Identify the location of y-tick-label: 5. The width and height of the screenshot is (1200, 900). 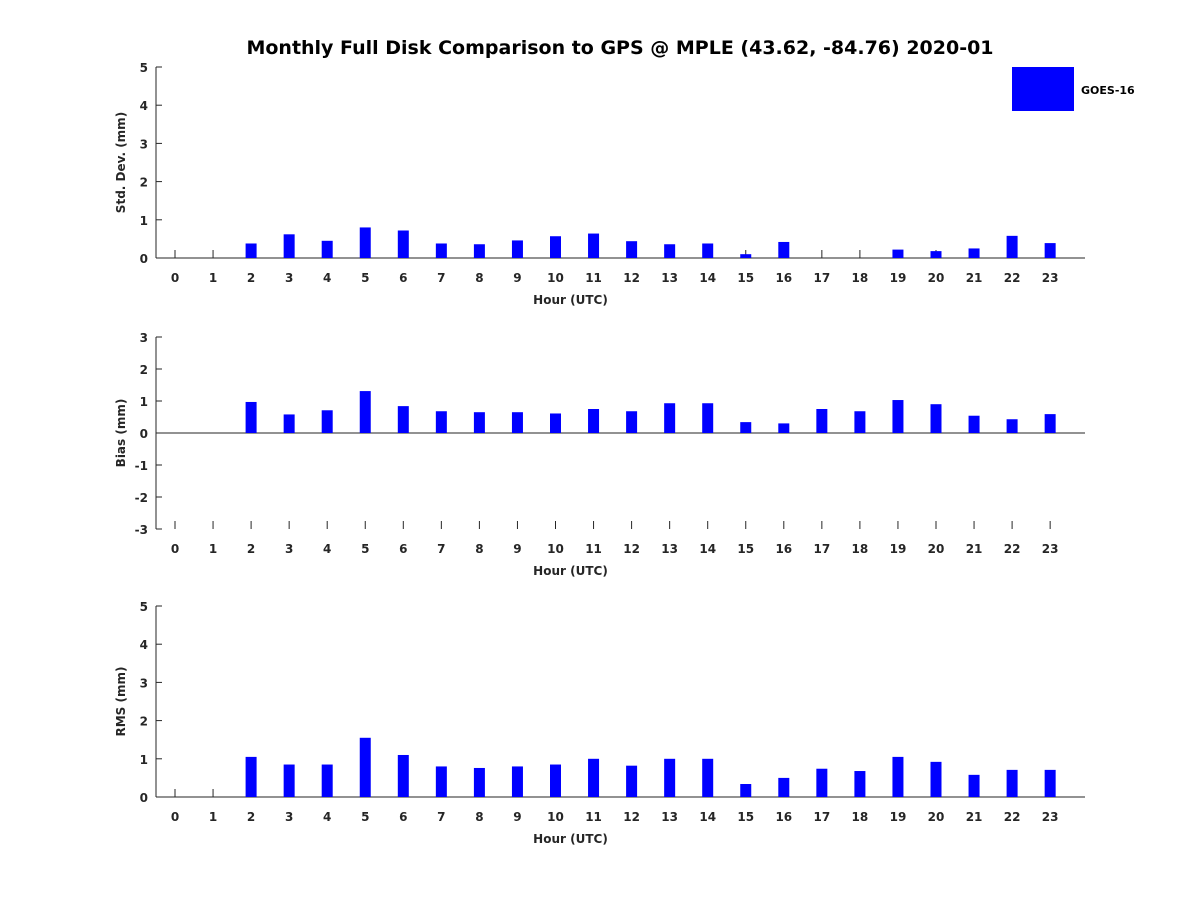
(144, 68).